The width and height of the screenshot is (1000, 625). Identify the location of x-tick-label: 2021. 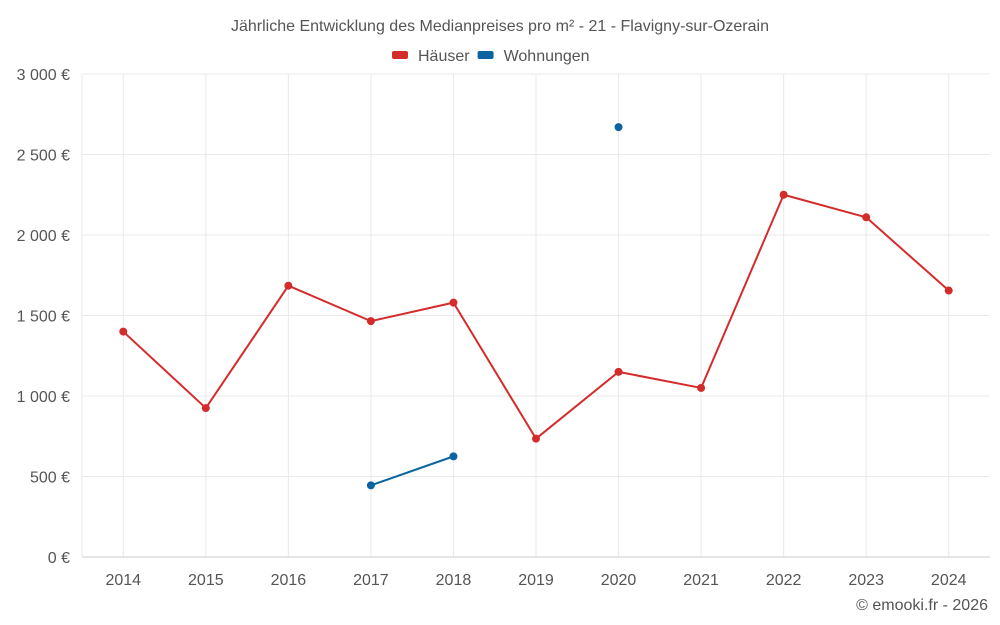
(701, 580).